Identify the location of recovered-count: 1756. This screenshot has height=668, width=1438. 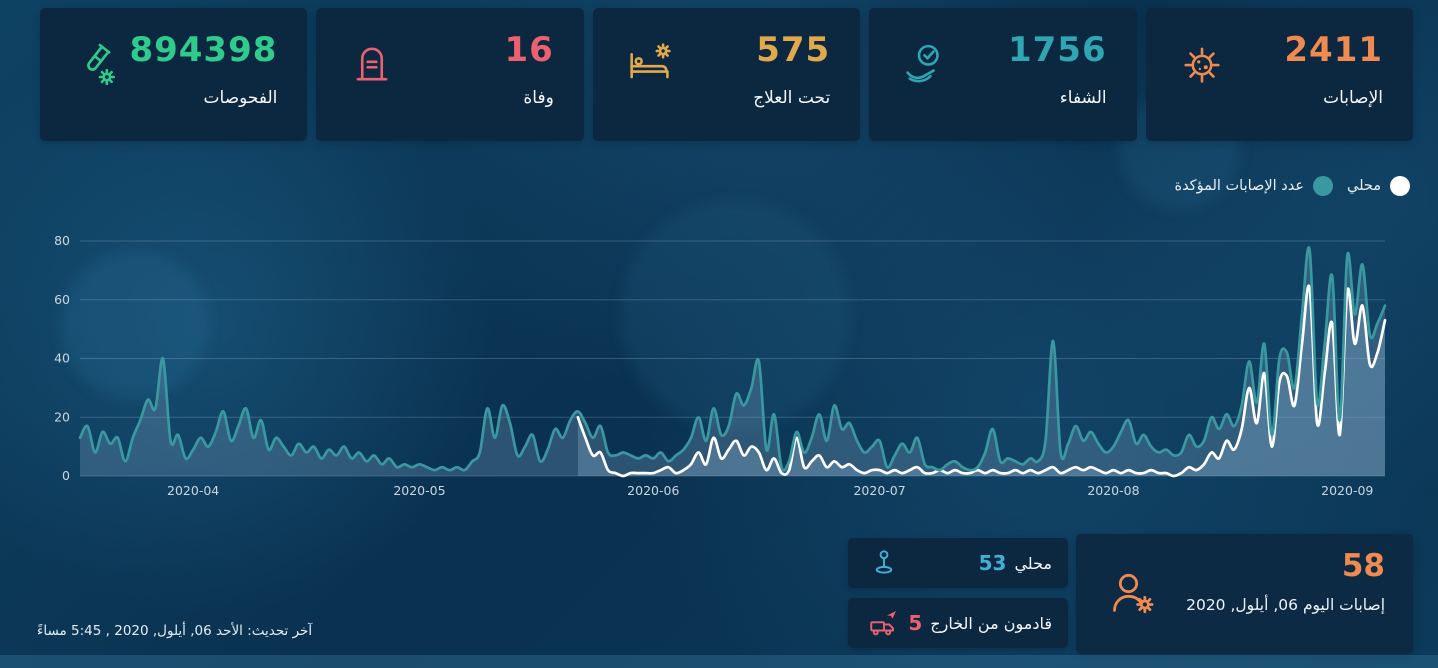
(1057, 50).